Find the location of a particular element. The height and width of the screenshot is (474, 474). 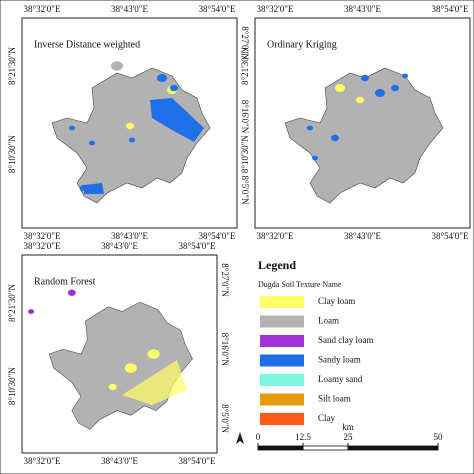

legend-label: Loam is located at coordinates (328, 321).